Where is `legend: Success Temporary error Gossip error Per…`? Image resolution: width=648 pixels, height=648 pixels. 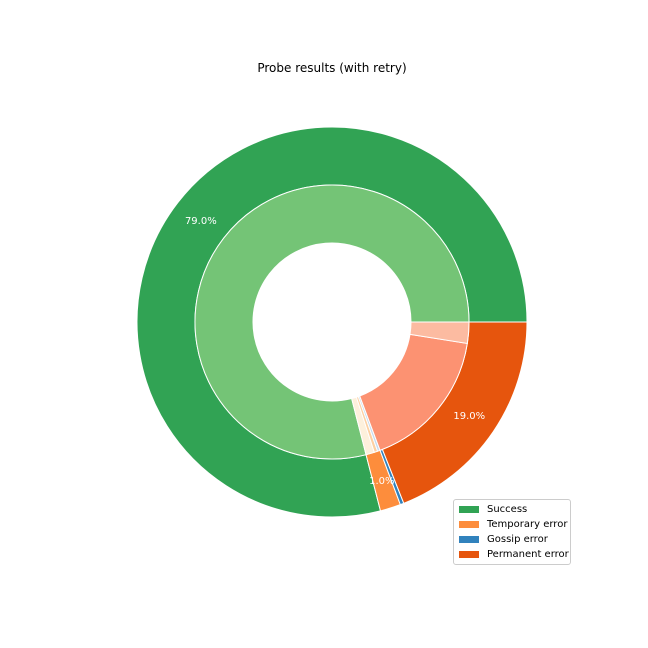
legend: Success Temporary error Gossip error Per… is located at coordinates (512, 532).